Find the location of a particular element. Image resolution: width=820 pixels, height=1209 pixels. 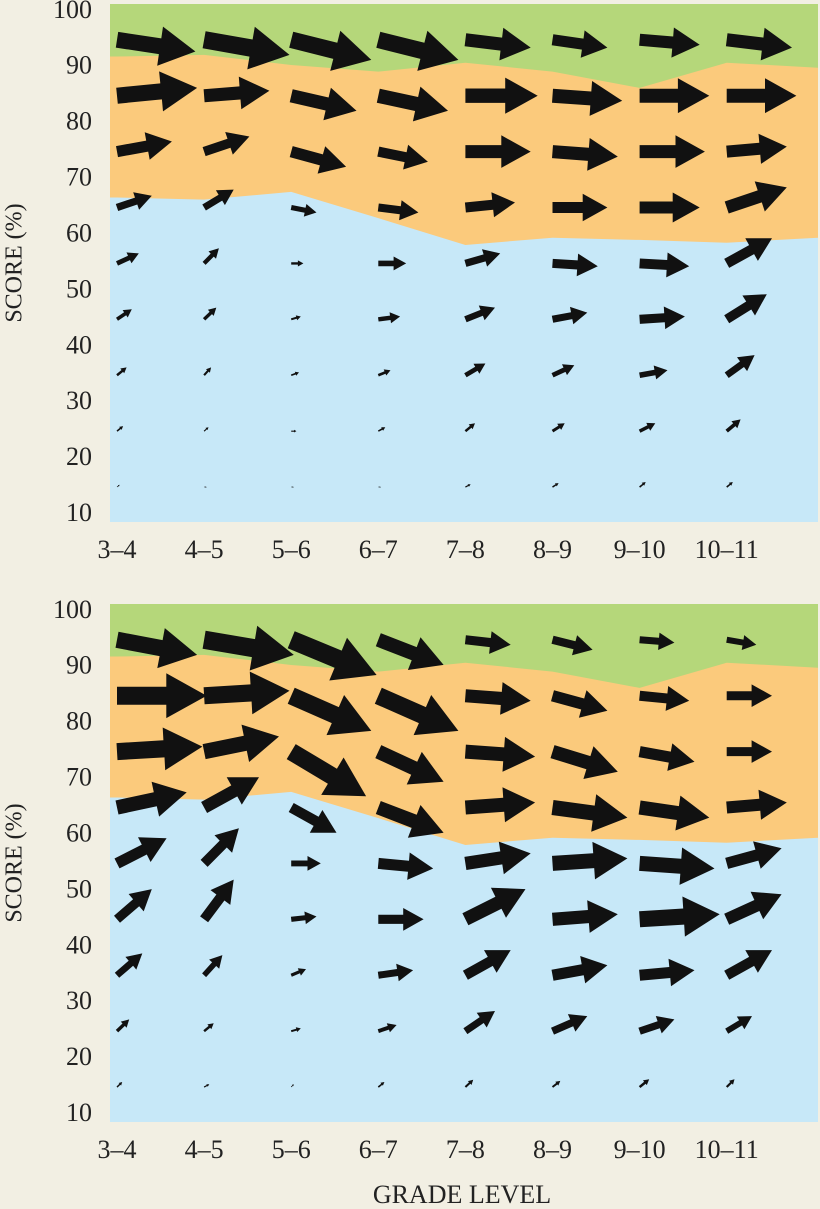

y-tick-label: 80 is located at coordinates (79, 121).